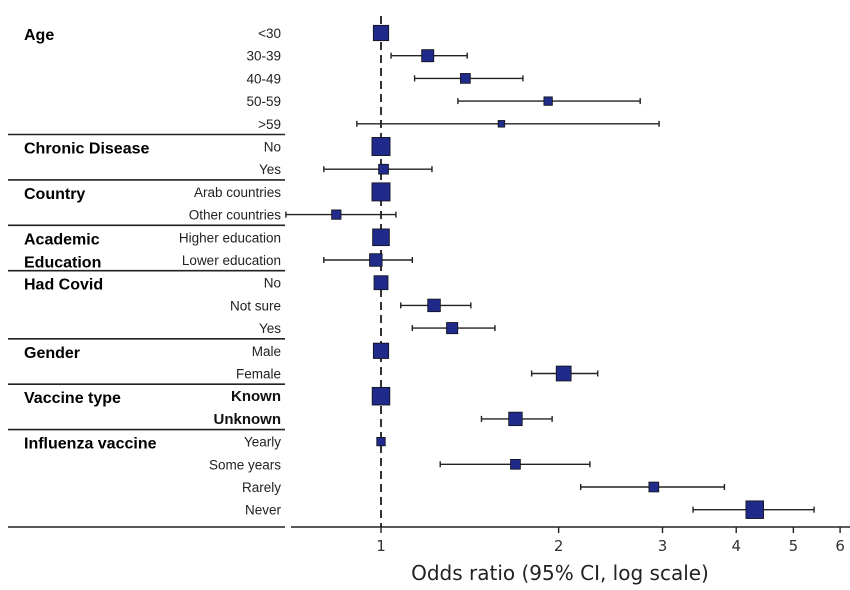  Describe the element at coordinates (258, 374) in the screenshot. I see `row-label: Female` at that location.